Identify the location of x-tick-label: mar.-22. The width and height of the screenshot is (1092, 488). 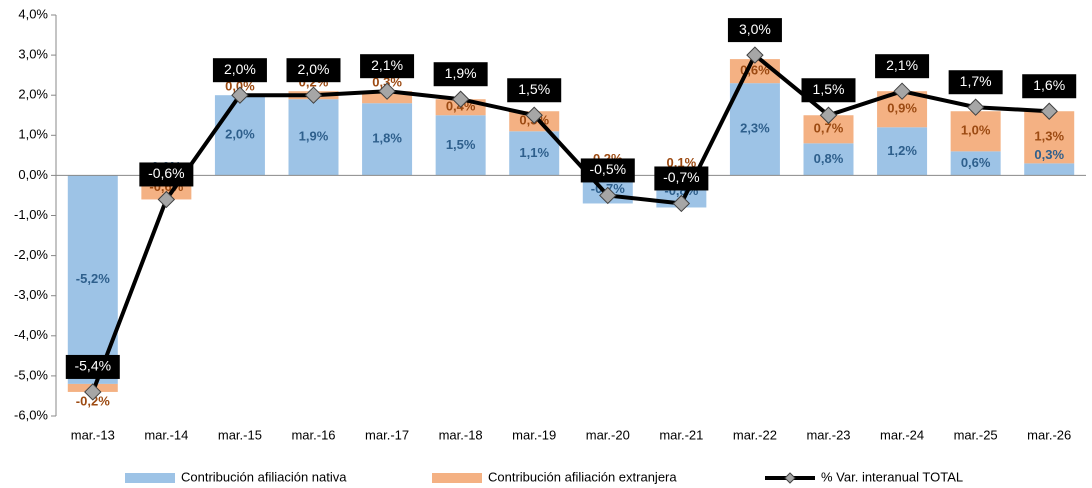
(755, 434).